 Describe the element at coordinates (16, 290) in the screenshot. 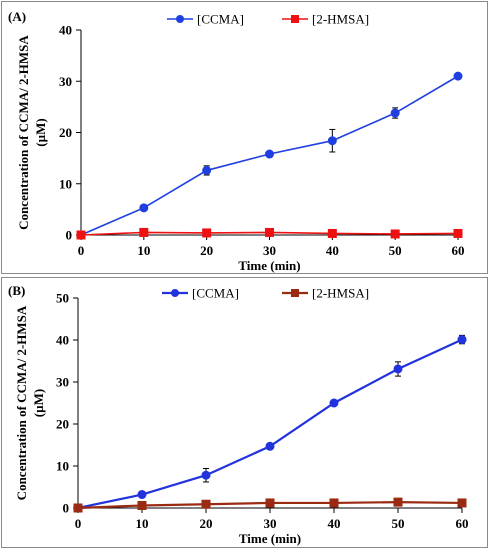

I see `panel-label: (B)` at that location.